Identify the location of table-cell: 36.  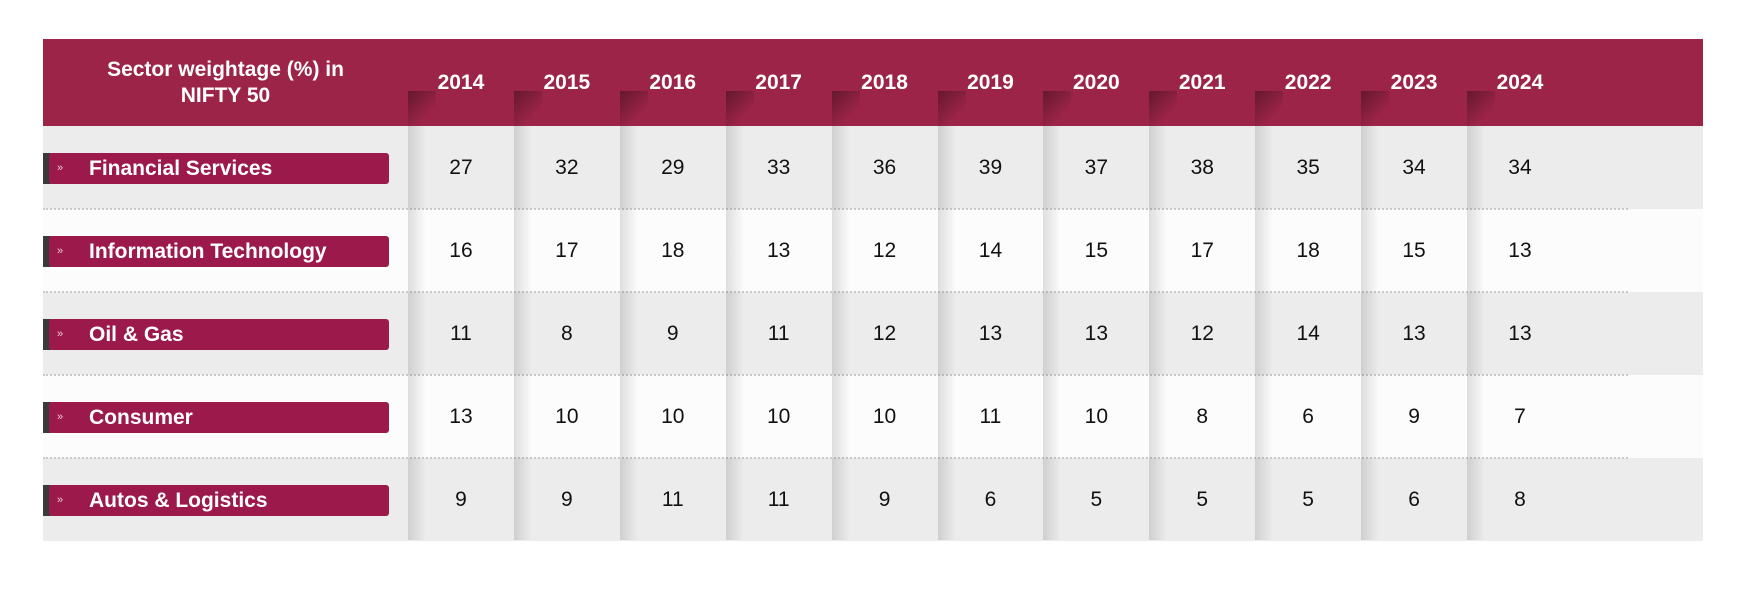
(884, 167).